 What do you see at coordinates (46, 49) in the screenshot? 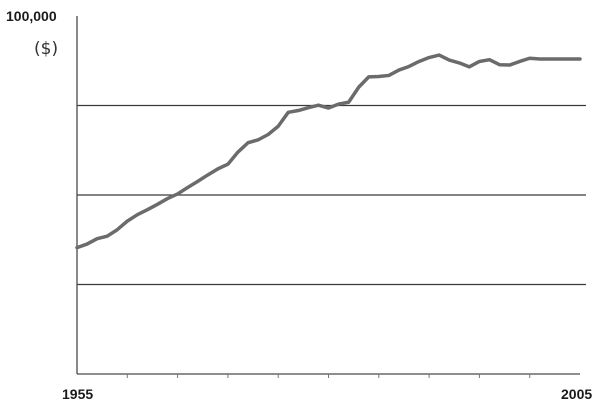
I see `y-unit-label: ($)` at bounding box center [46, 49].